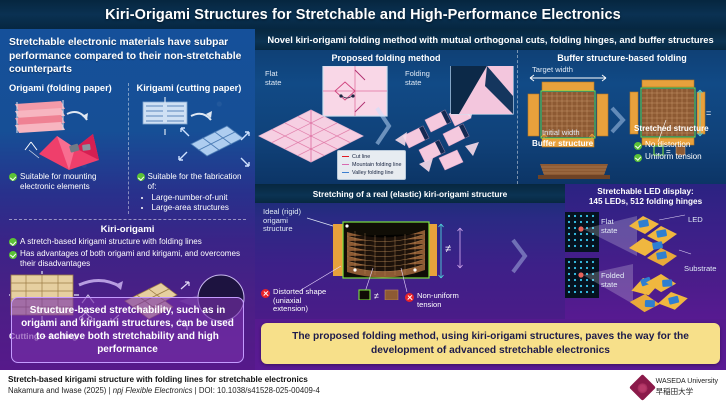 This screenshot has height=408, width=726. Describe the element at coordinates (674, 392) in the screenshot. I see `logo-line2: 早稲田大学` at that location.